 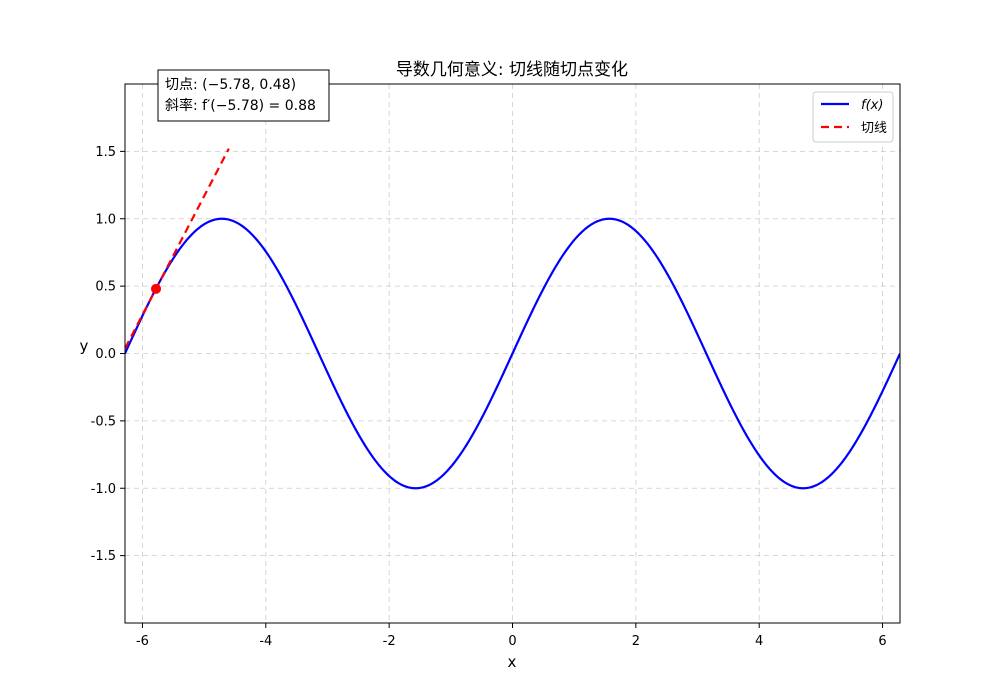 I want to click on x-tick-label: -2, so click(x=389, y=641).